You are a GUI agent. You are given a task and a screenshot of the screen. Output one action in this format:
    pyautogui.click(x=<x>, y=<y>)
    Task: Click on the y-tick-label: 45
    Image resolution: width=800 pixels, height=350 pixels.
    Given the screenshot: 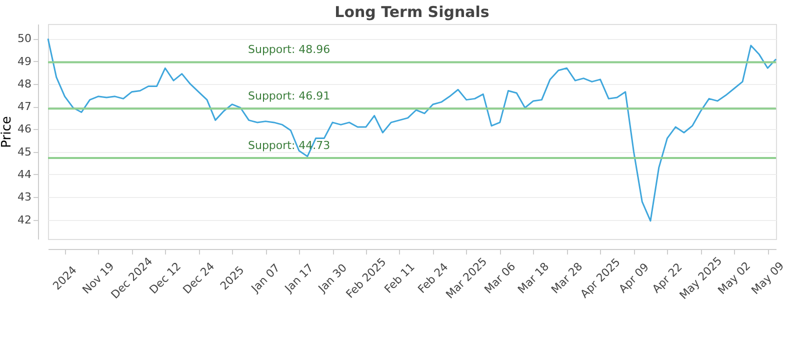 What is the action you would take?
    pyautogui.click(x=25, y=151)
    